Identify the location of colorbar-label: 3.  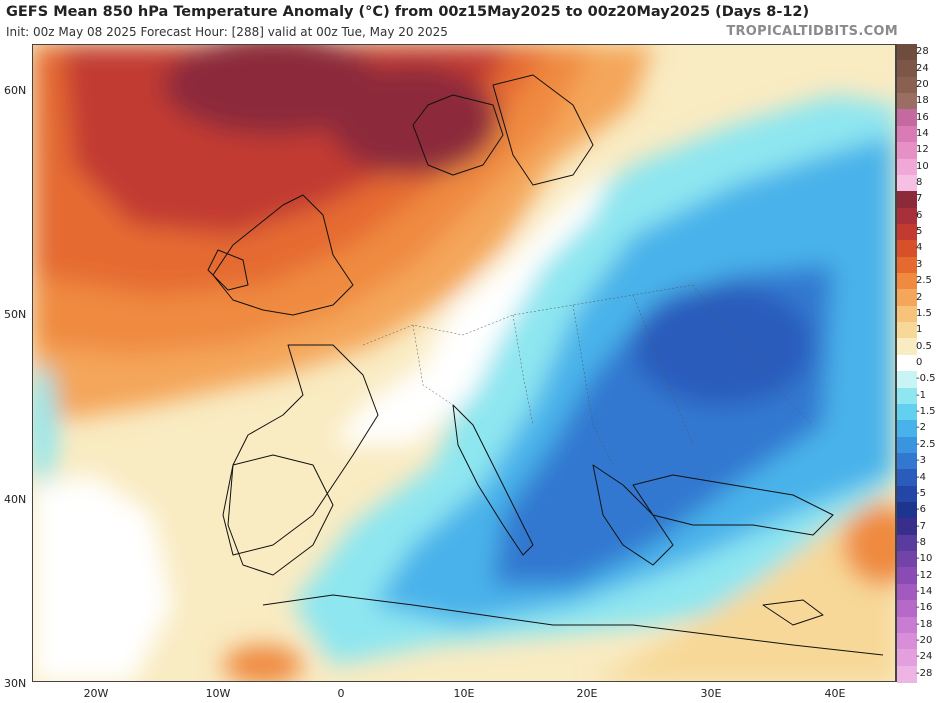
(919, 264).